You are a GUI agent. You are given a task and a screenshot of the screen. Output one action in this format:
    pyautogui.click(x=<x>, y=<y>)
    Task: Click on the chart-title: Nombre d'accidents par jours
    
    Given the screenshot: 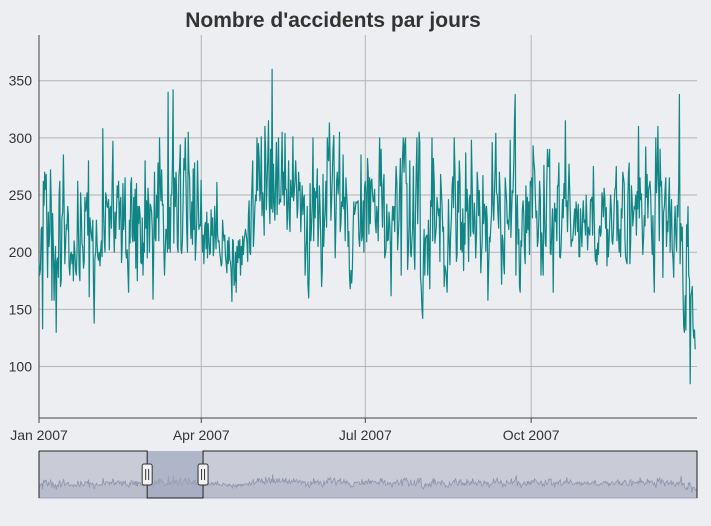 What is the action you would take?
    pyautogui.click(x=333, y=20)
    